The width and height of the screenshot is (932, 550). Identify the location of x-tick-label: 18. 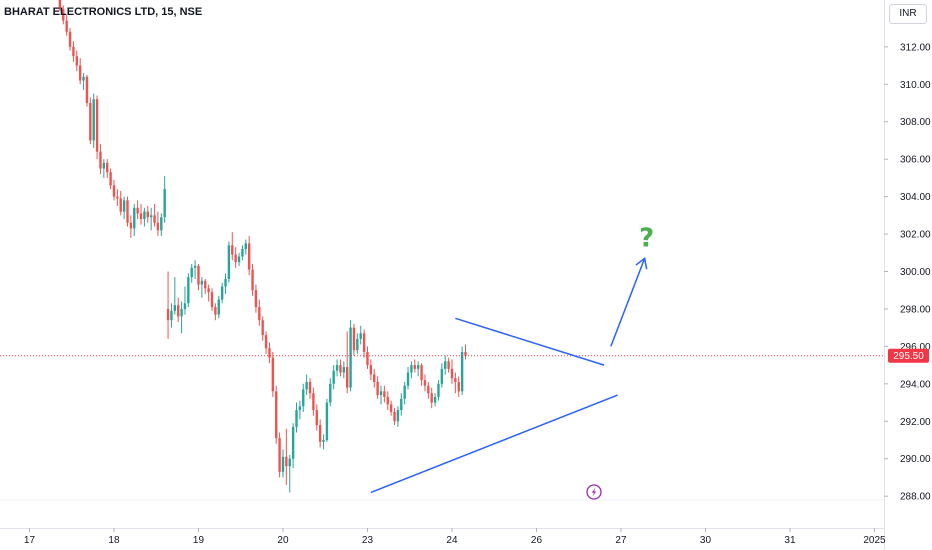
(114, 540).